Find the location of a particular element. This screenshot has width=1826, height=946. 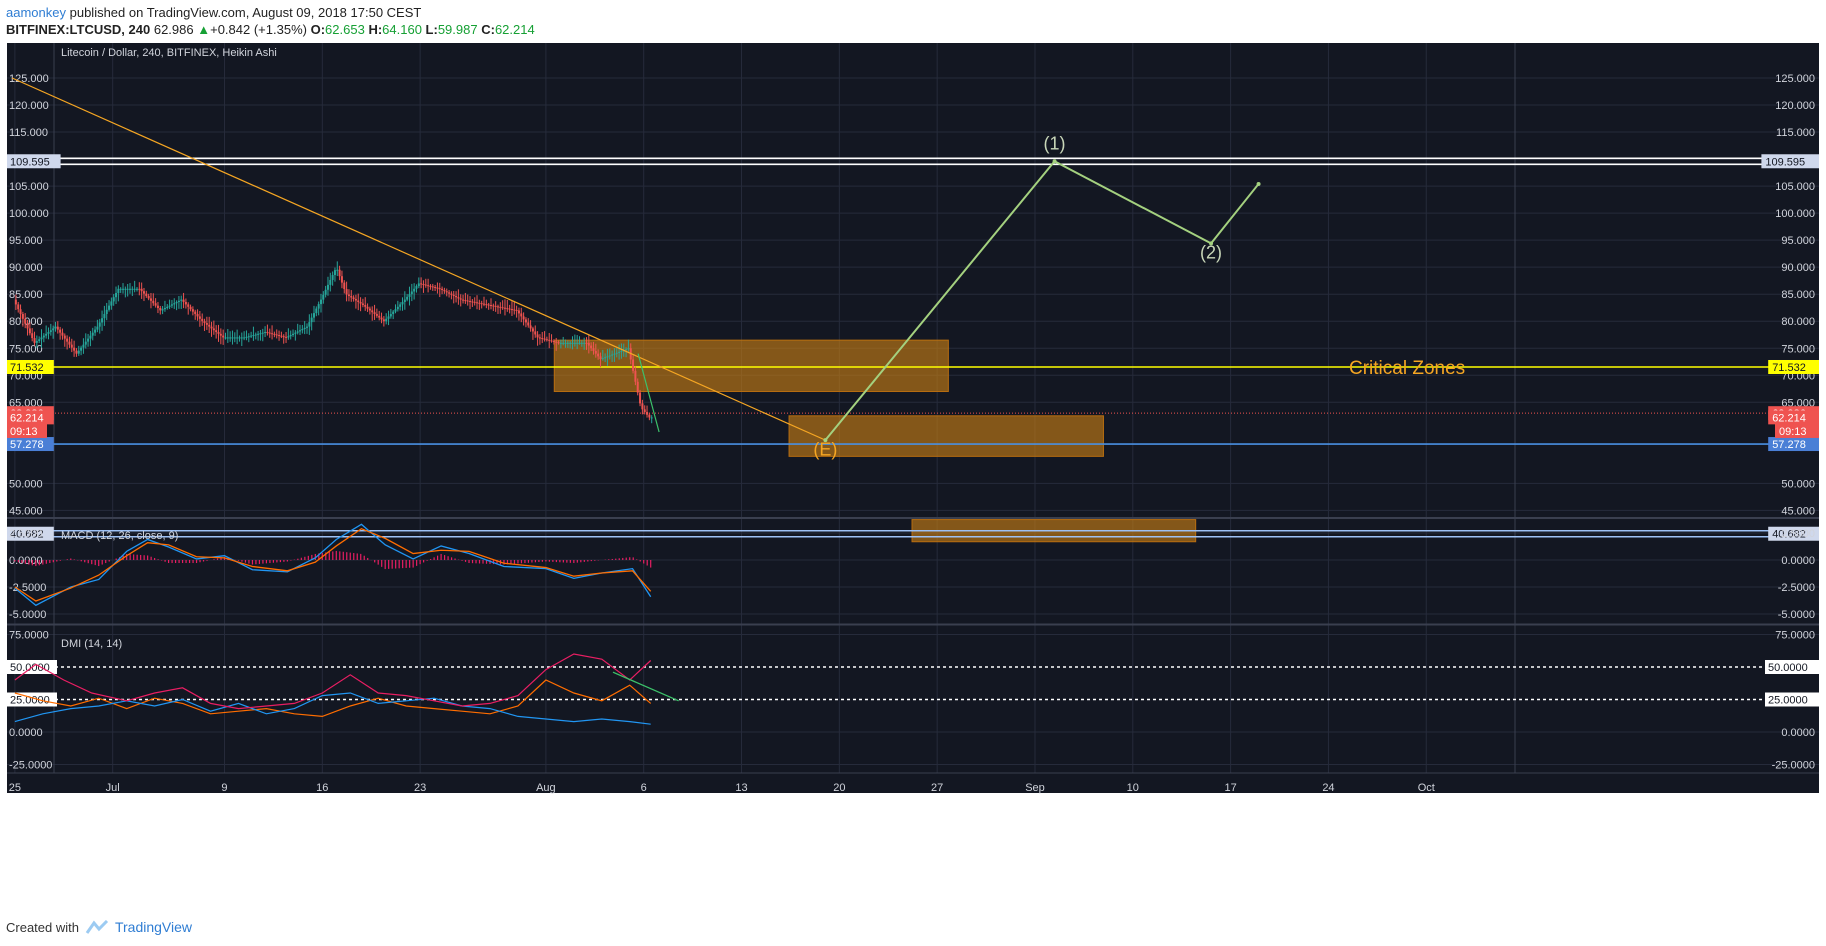

tradingview-brand-link: TradingView is located at coordinates (153, 927).